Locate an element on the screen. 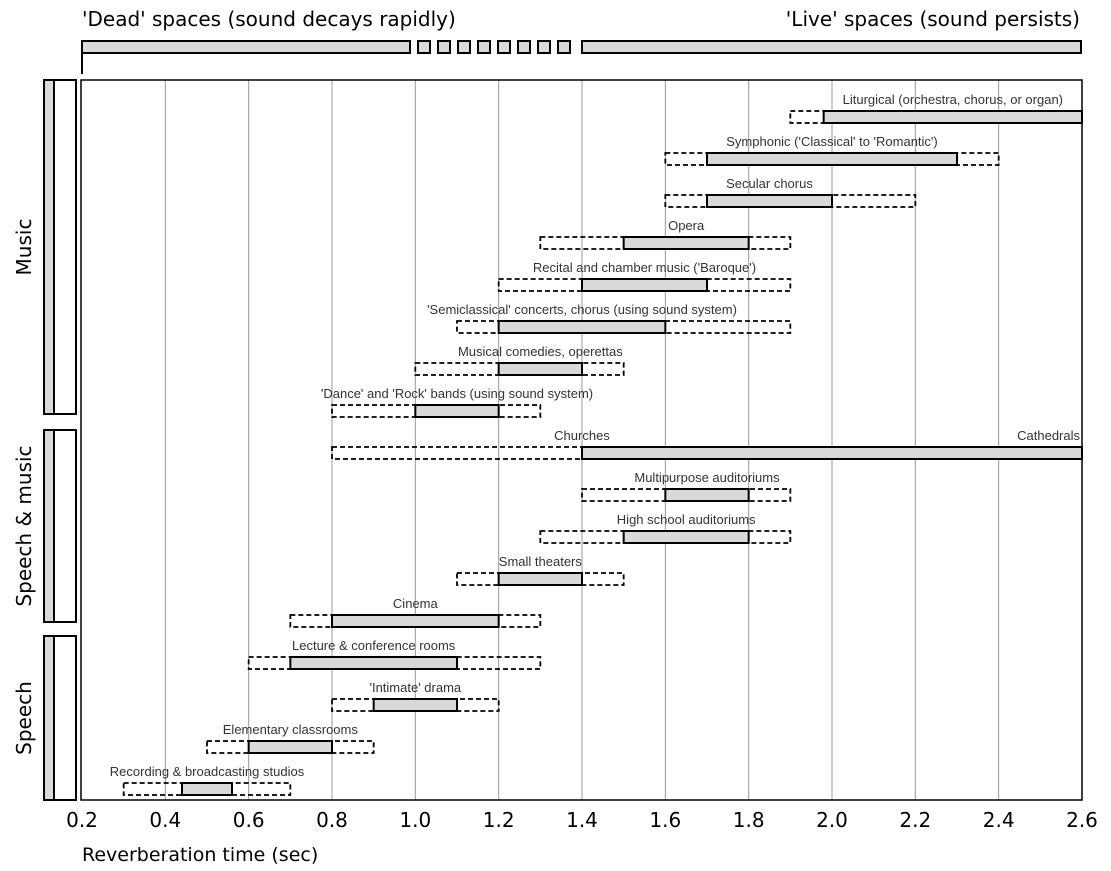  group-label-speech-music: Speech & music is located at coordinates (24, 525).